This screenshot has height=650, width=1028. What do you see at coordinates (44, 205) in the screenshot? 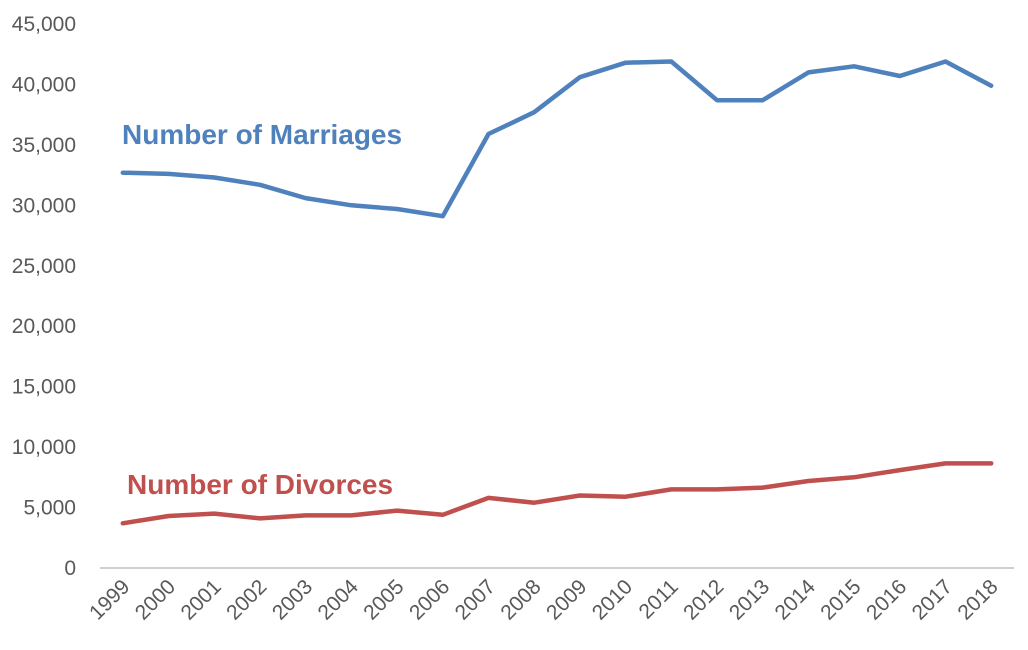
I see `y-tick-label: 30,000` at bounding box center [44, 205].